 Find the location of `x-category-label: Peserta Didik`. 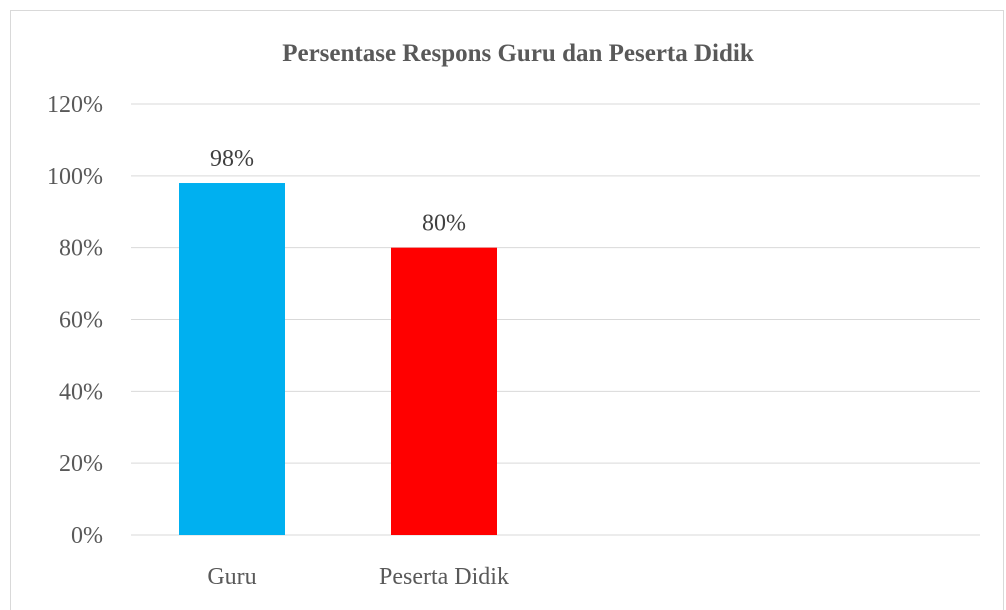

x-category-label: Peserta Didik is located at coordinates (444, 577).